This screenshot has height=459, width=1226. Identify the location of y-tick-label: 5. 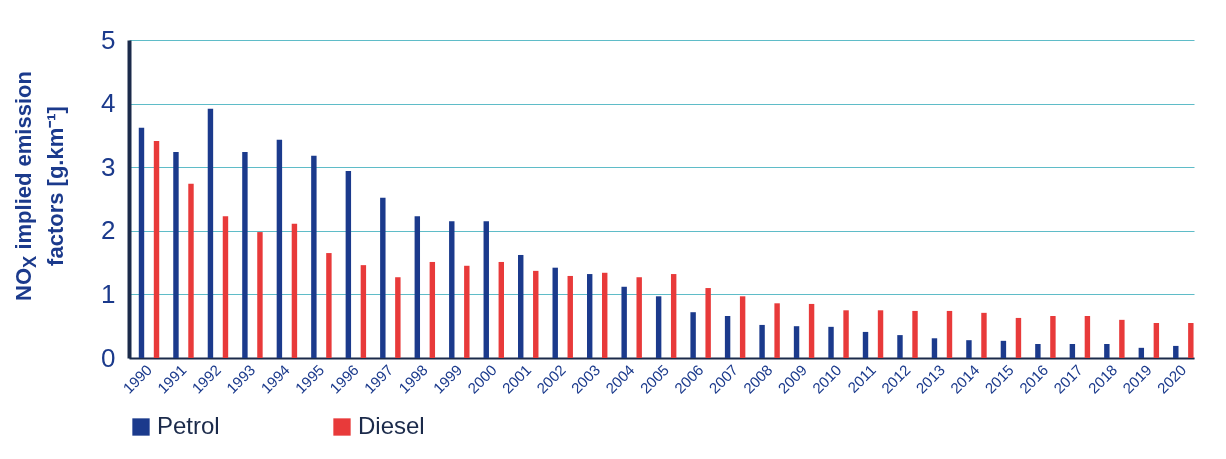
(108, 39).